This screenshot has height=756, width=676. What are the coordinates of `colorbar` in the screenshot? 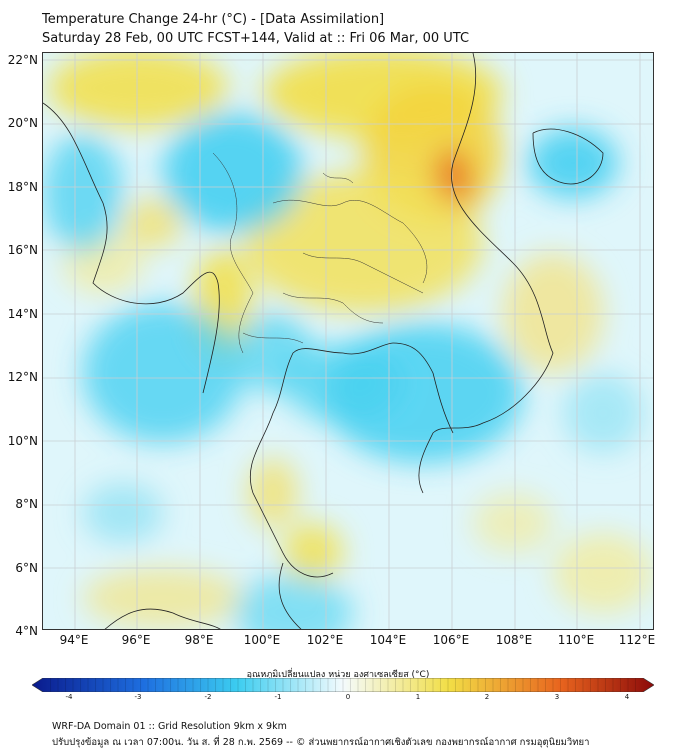 It's located at (343, 685).